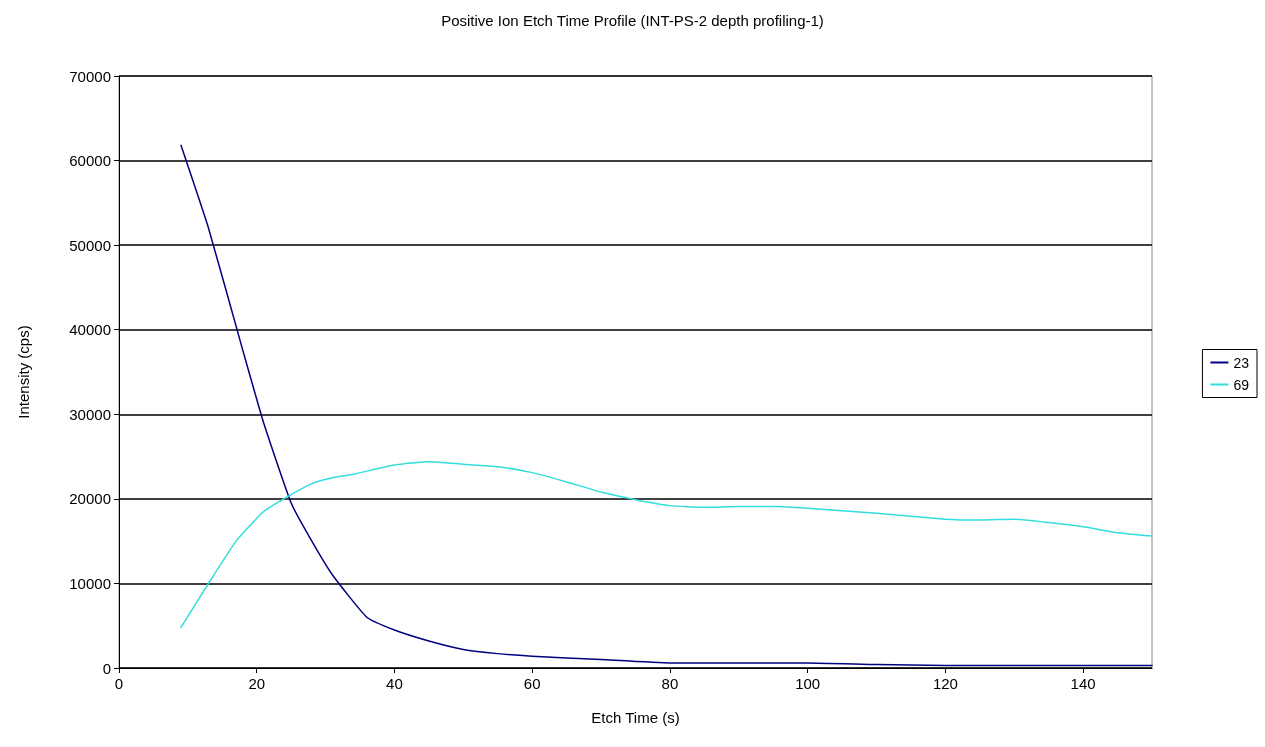 Image resolution: width=1265 pixels, height=747 pixels. Describe the element at coordinates (23, 372) in the screenshot. I see `y-axis-title: Intensity (cps)` at that location.